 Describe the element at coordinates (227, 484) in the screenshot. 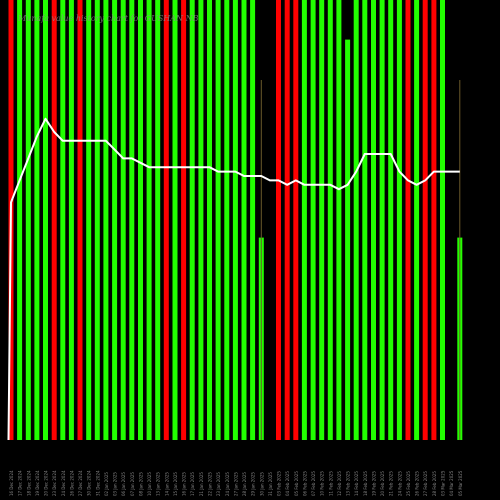

I see `x-tick-label: 24 Jan 2025` at that location.